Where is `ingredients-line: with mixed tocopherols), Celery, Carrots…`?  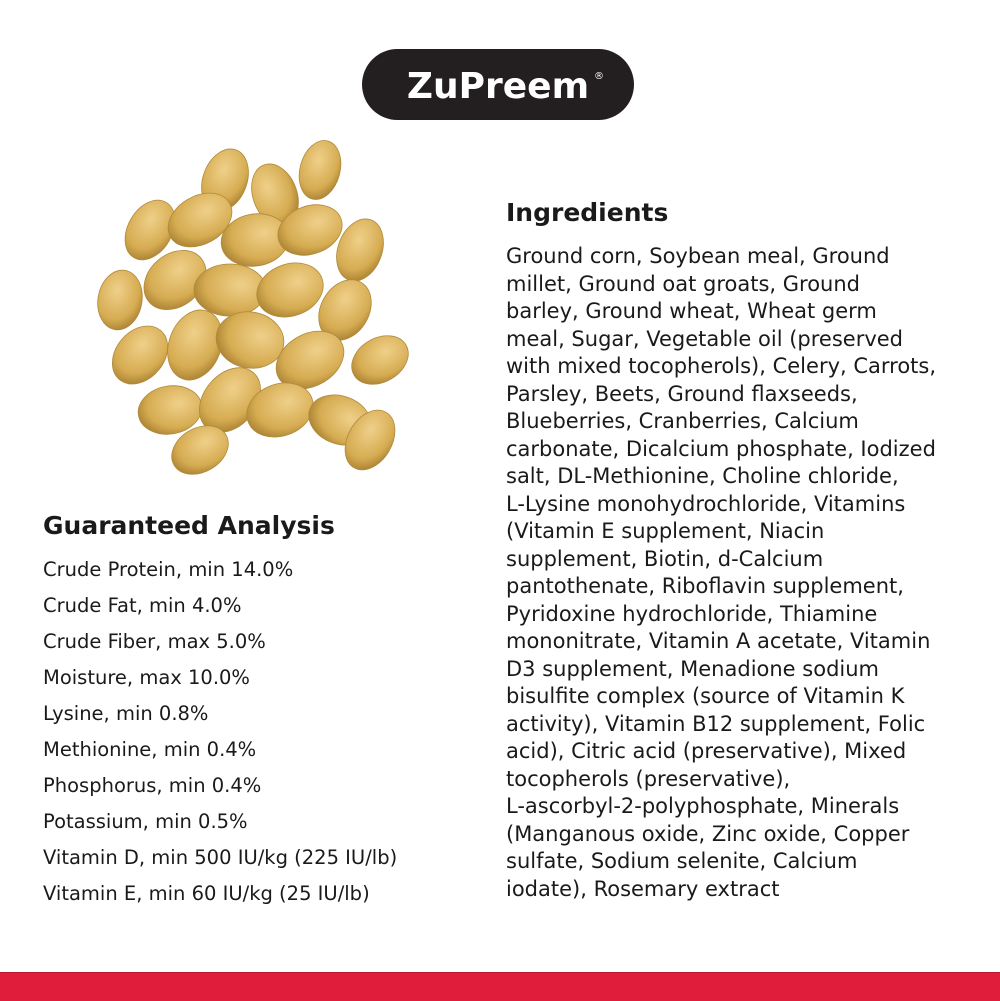
ingredients-line: with mixed tocopherols), Celery, Carrots… is located at coordinates (721, 366).